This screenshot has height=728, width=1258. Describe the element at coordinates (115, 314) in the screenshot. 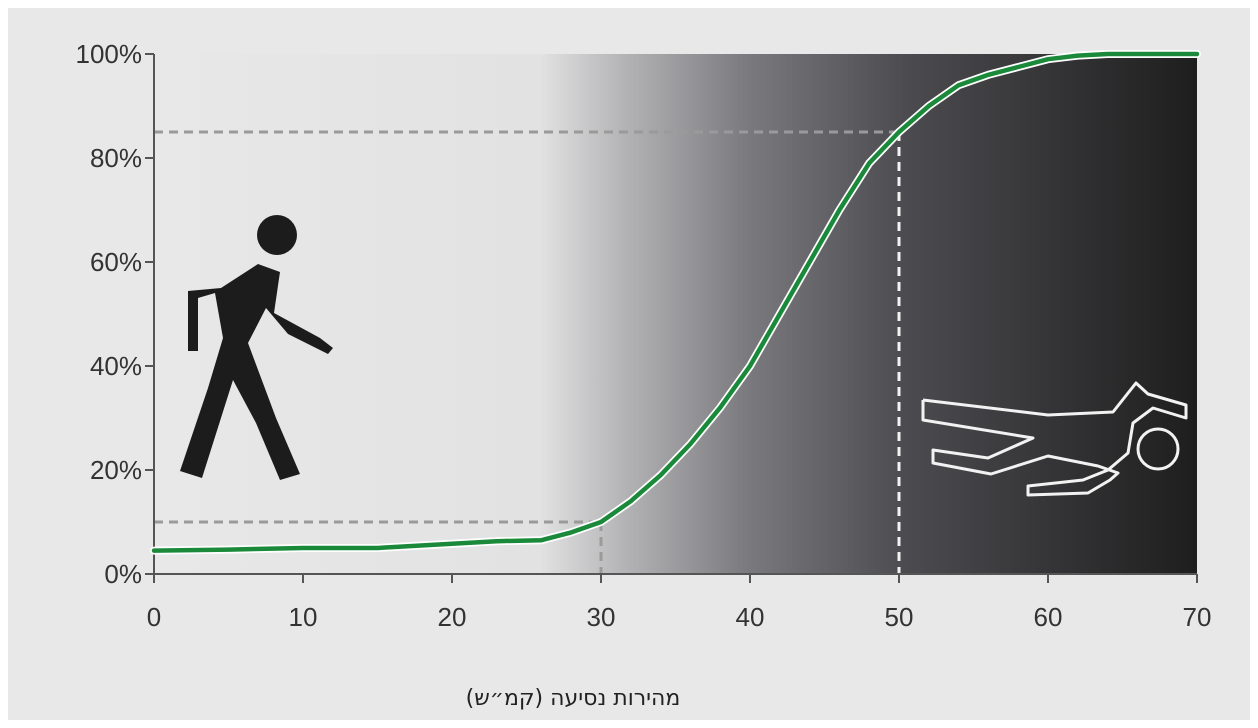

I see `y-axis-ticks: 0% 20% 40% 60% 80% 100%` at that location.